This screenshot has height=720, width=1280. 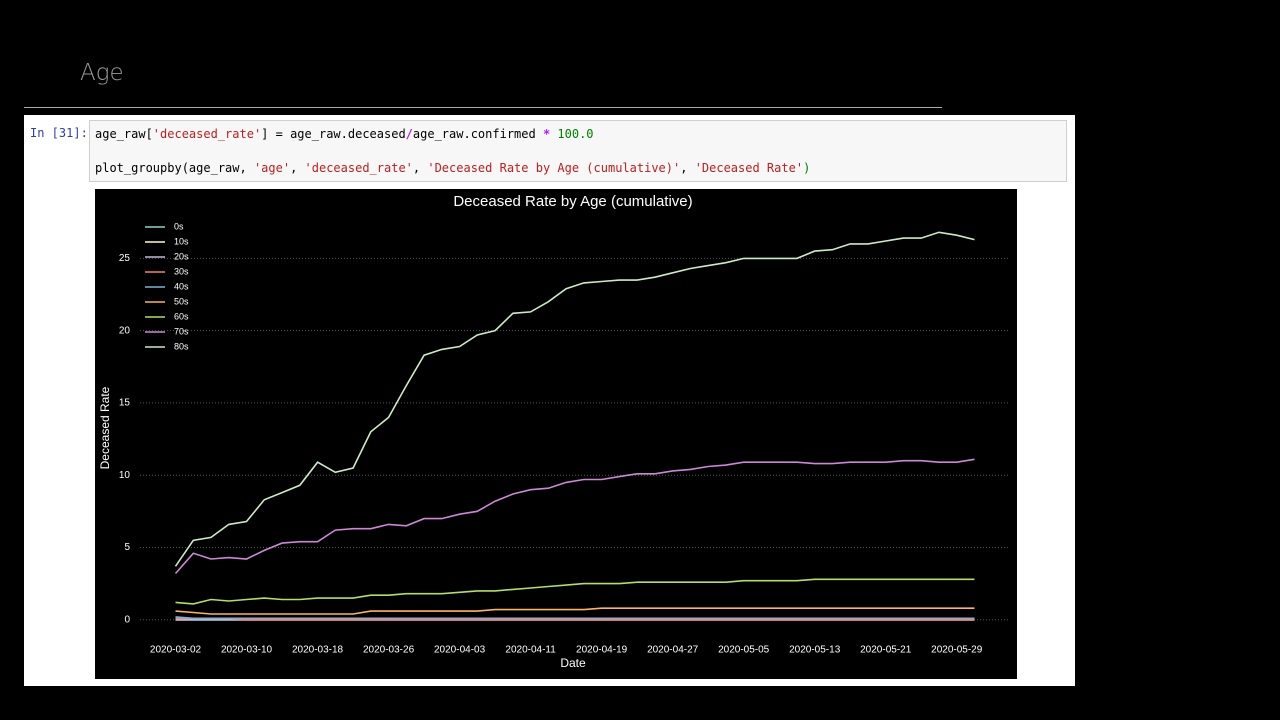 I want to click on x-tick-label: 2020-05-21, so click(x=886, y=650).